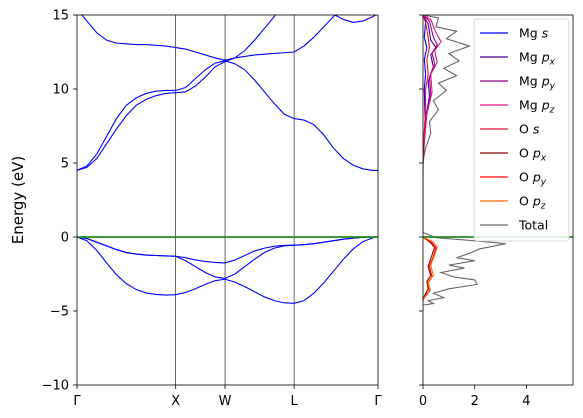 The height and width of the screenshot is (418, 583). I want to click on dos-x-tick-label: 0, so click(423, 401).